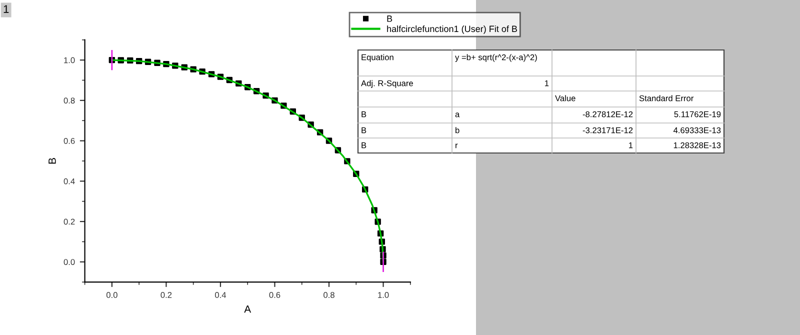 This screenshot has height=335, width=800. I want to click on text: Standard Error, so click(666, 98).